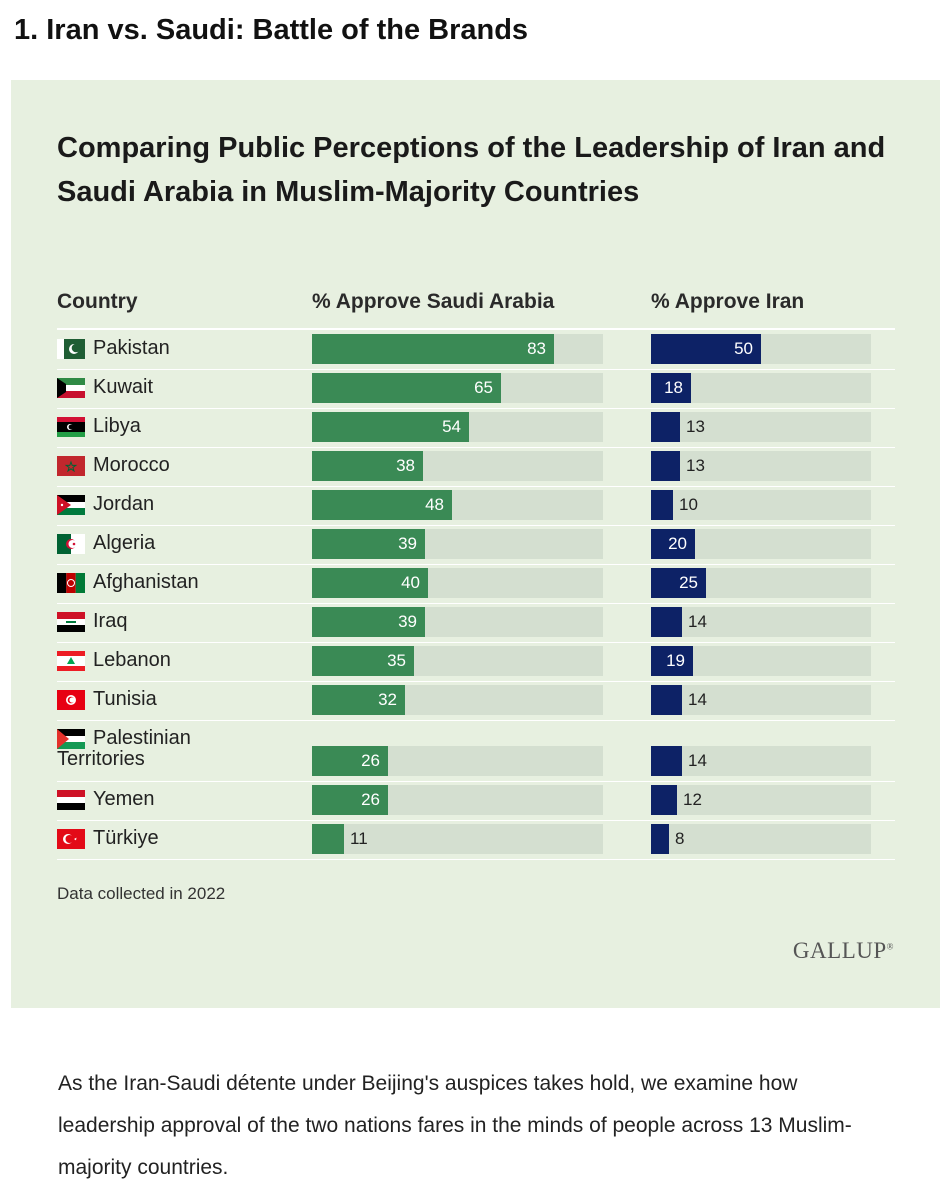 The image size is (949, 1200). I want to click on flag-palestinian-territories-icon, so click(71, 739).